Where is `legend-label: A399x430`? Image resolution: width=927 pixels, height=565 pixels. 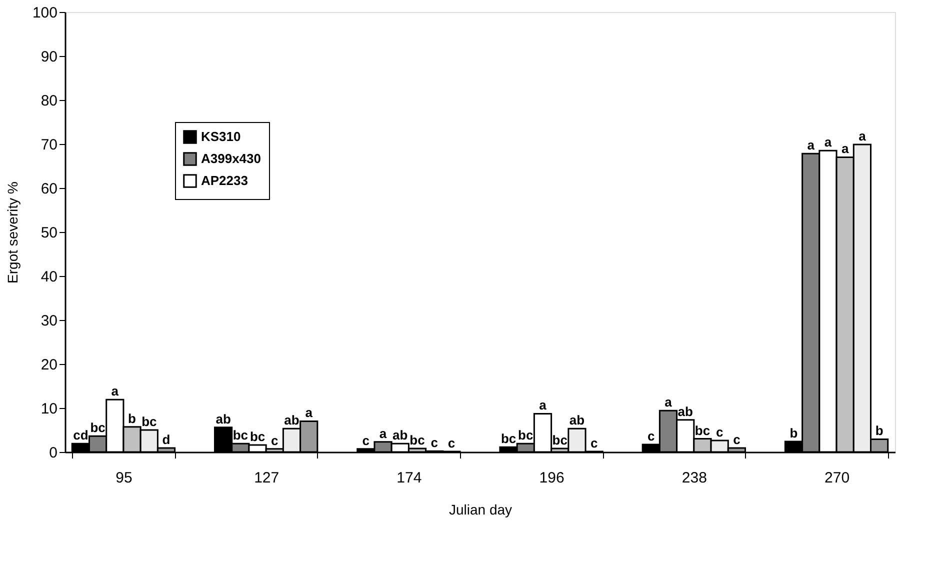 legend-label: A399x430 is located at coordinates (231, 158).